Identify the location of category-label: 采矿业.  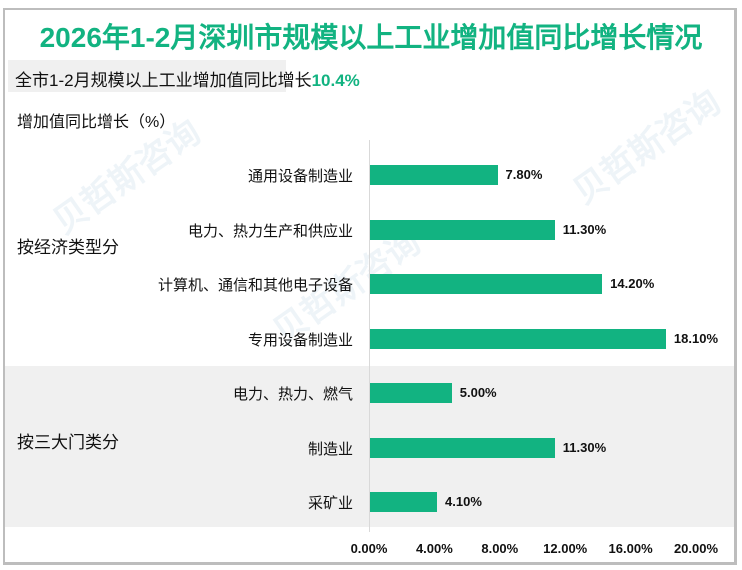
(330, 503).